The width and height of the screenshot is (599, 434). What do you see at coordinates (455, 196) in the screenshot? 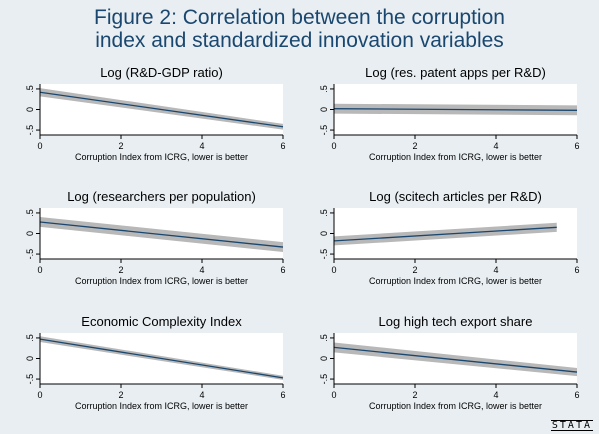
I see `panel-title: Log (scitech articles per R&D)` at bounding box center [455, 196].